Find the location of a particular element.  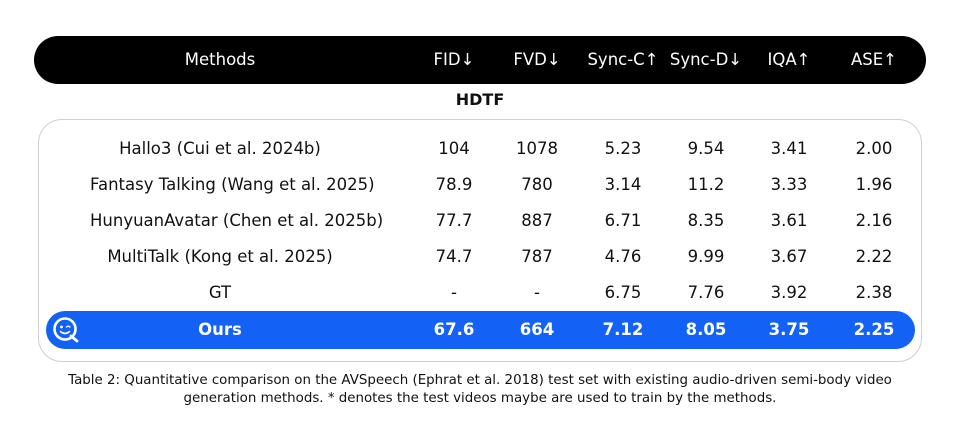

table-row: GT - - 6.75 7.76 3.92 2.38 is located at coordinates (480, 293).